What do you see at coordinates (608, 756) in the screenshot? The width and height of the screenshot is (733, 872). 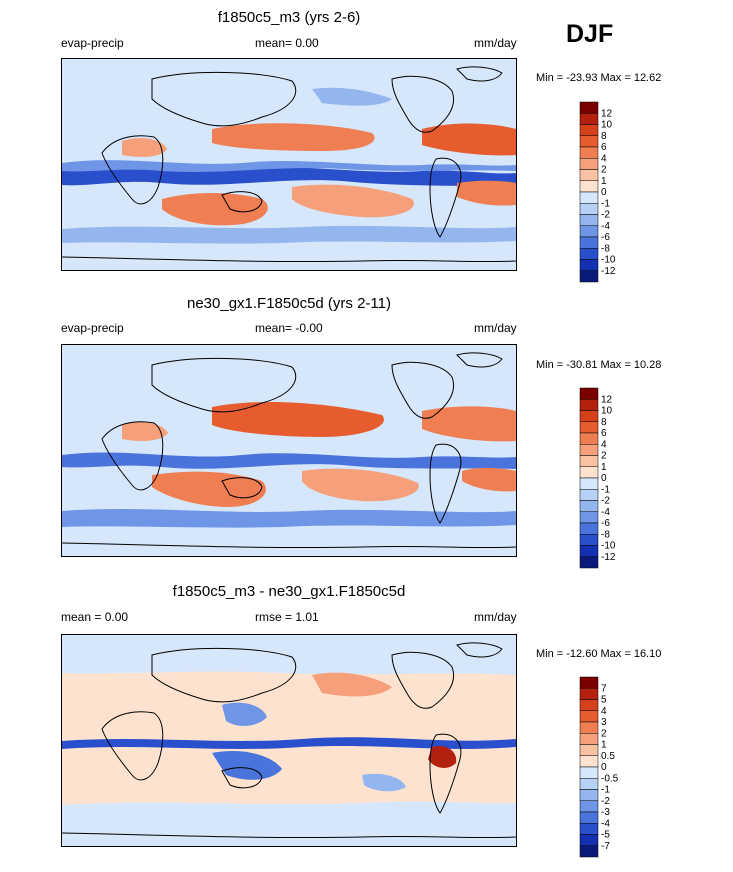 I see `colorbar-tick-label: 0.5` at bounding box center [608, 756].